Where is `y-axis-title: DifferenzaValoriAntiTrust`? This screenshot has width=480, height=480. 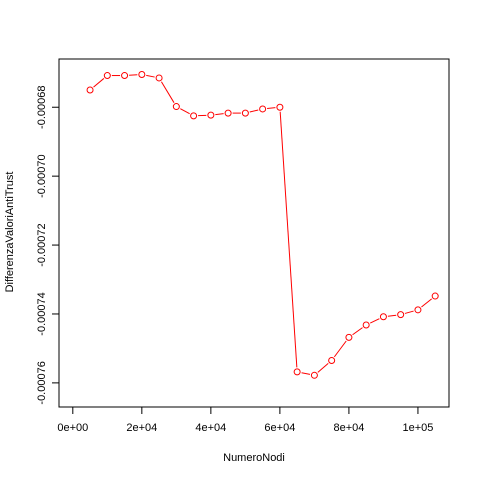 y-axis-title: DifferenzaValoriAntiTrust is located at coordinates (10, 232).